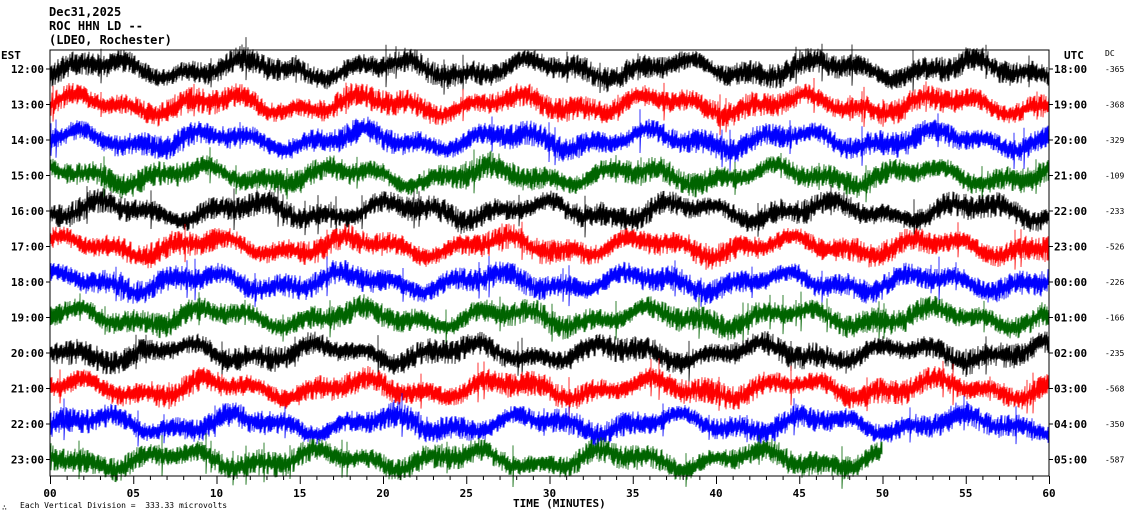 The image size is (1130, 519). I want to click on dc-value: -365, so click(1114, 69).